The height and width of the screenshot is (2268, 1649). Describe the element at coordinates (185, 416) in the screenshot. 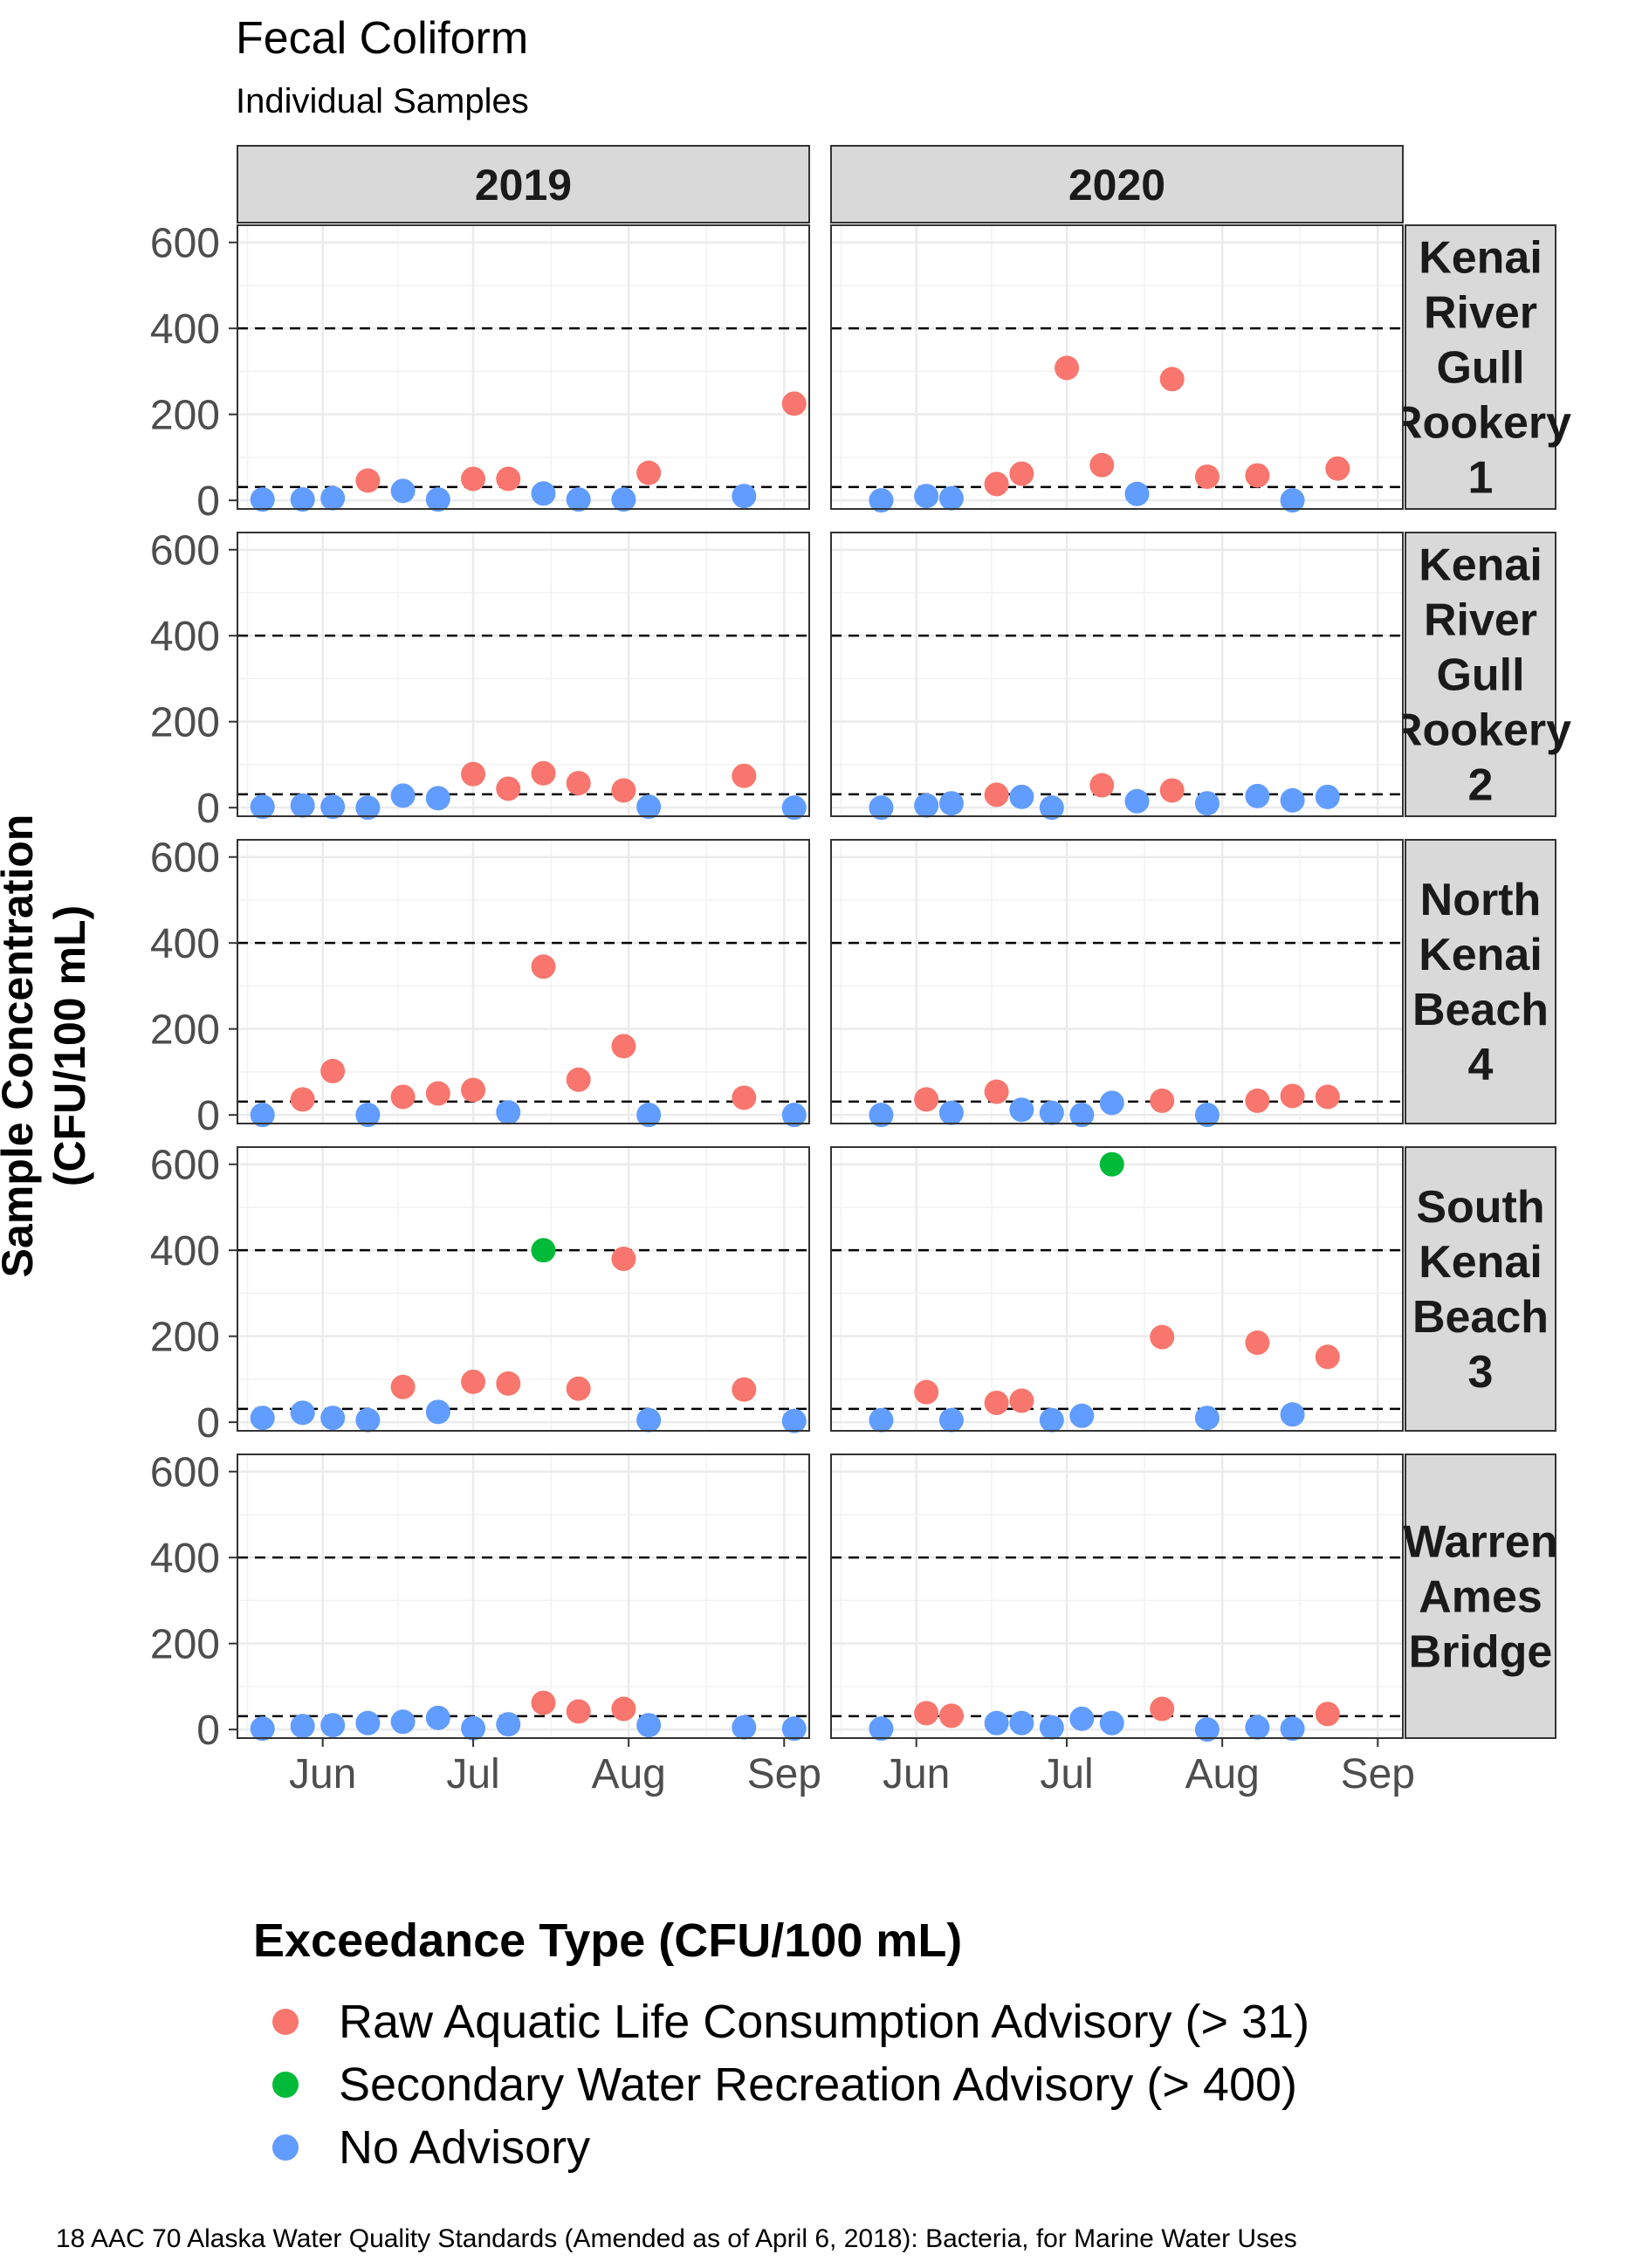

I see `y-tick-label: 200` at that location.